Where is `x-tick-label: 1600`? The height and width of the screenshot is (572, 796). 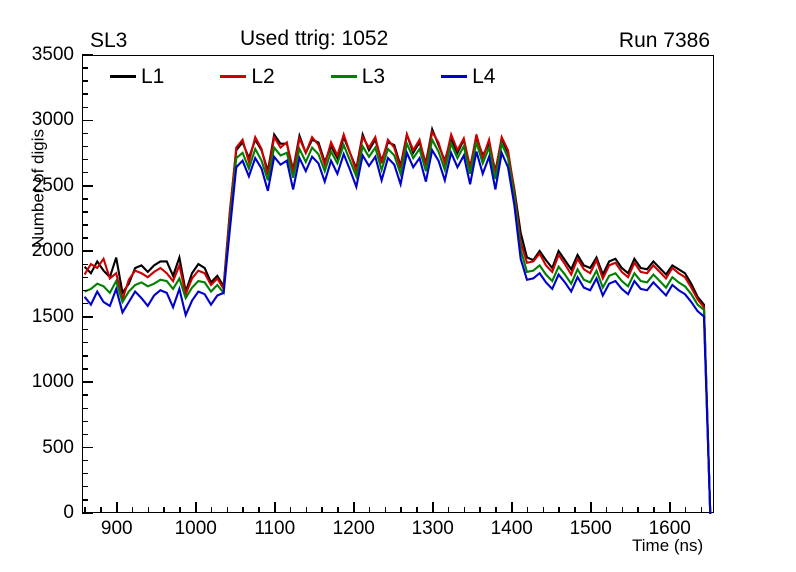
x-tick-label: 1600 is located at coordinates (669, 528).